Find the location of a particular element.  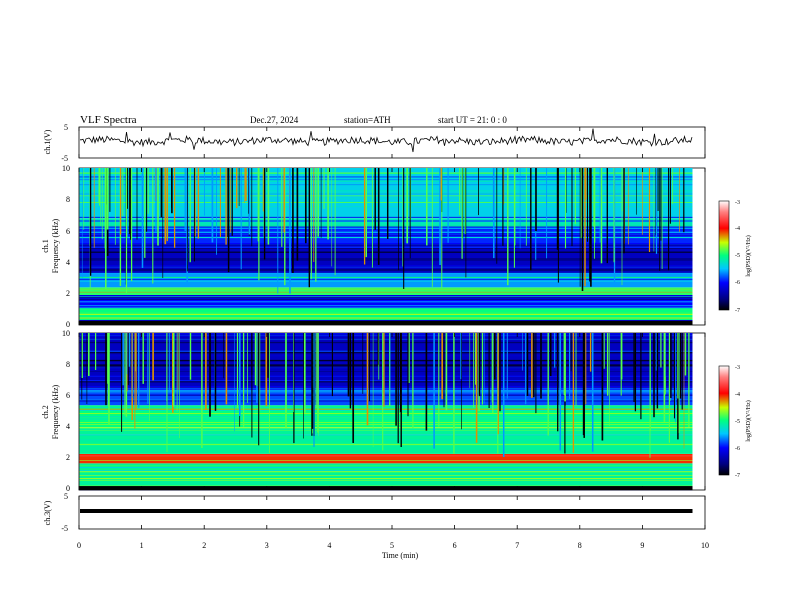

ch3-ytick-top: 5 is located at coordinates (66, 496).